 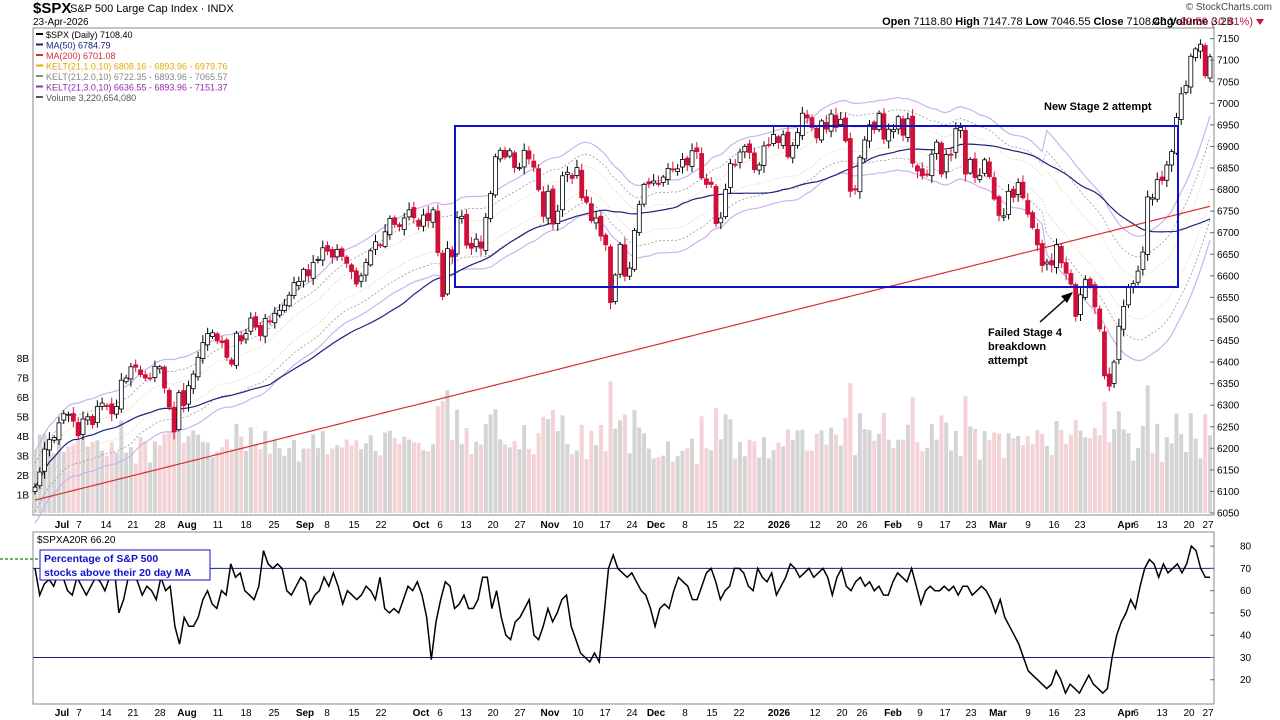 I want to click on legend-item: $SPX (Daily) 7108.40, so click(x=89, y=35).